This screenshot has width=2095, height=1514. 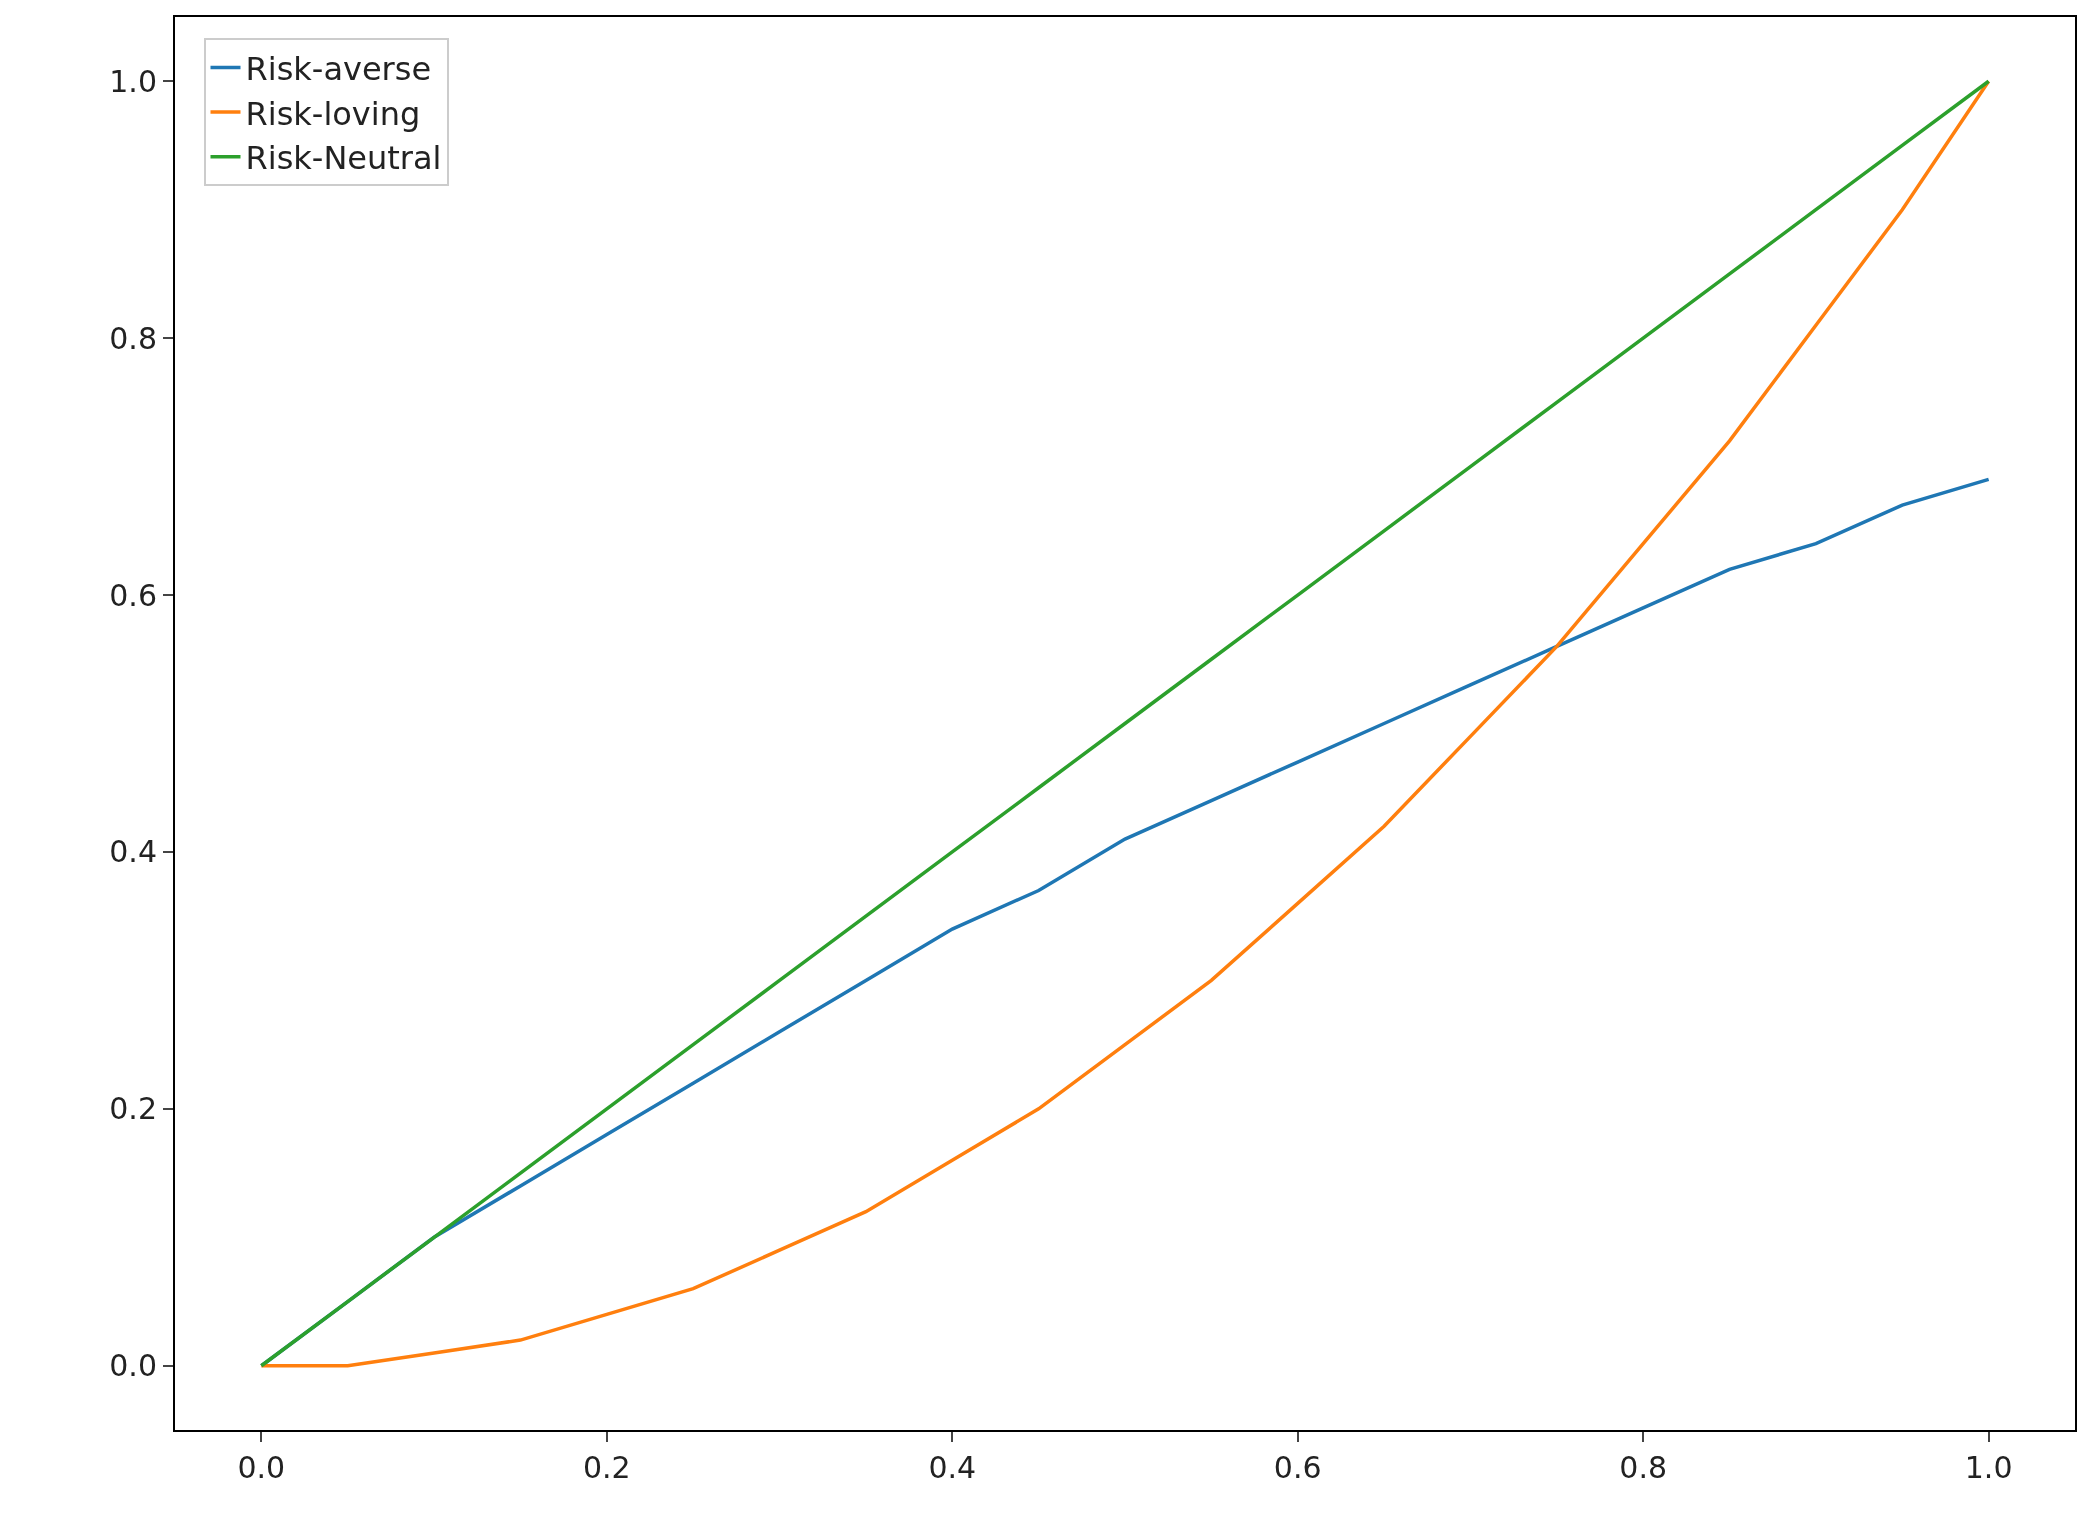 I want to click on y-tick-label: 0.0, so click(x=133, y=1366).